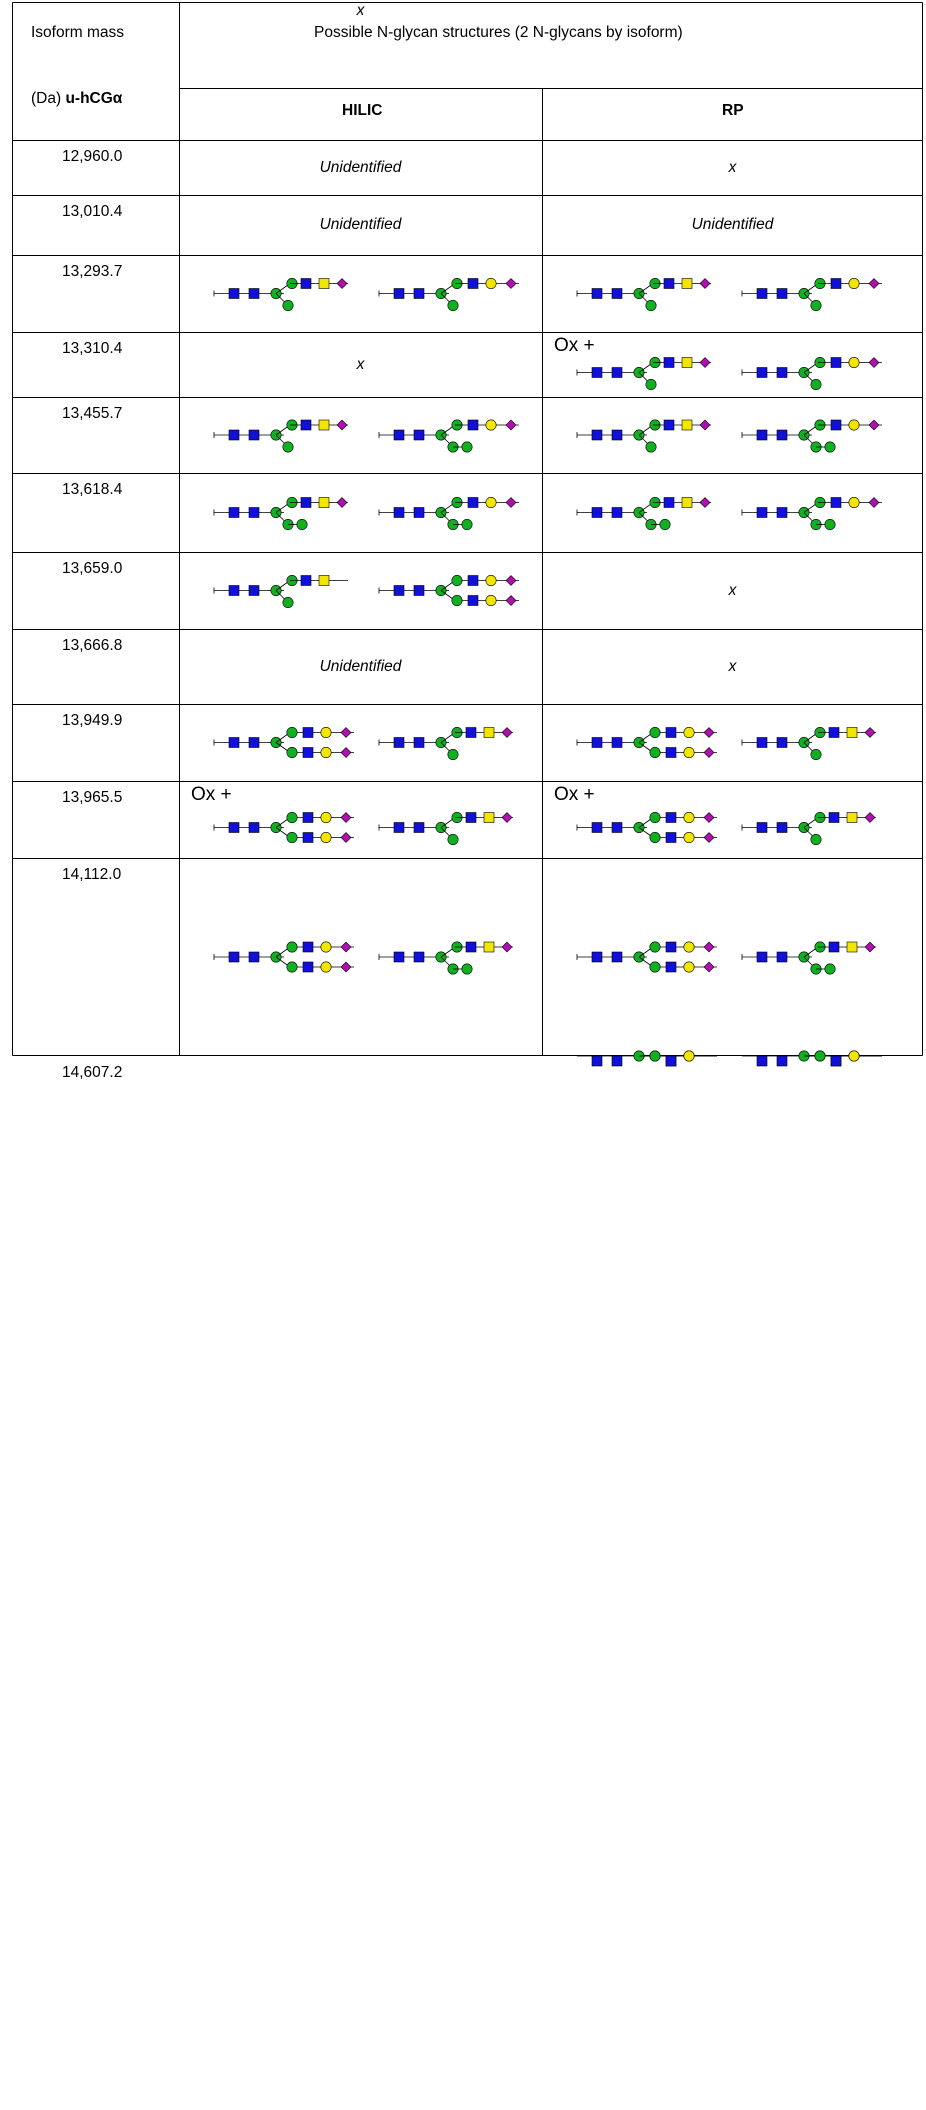 The height and width of the screenshot is (2110, 926). What do you see at coordinates (92, 489) in the screenshot?
I see `isoform-mass-value: 13,618.4` at bounding box center [92, 489].